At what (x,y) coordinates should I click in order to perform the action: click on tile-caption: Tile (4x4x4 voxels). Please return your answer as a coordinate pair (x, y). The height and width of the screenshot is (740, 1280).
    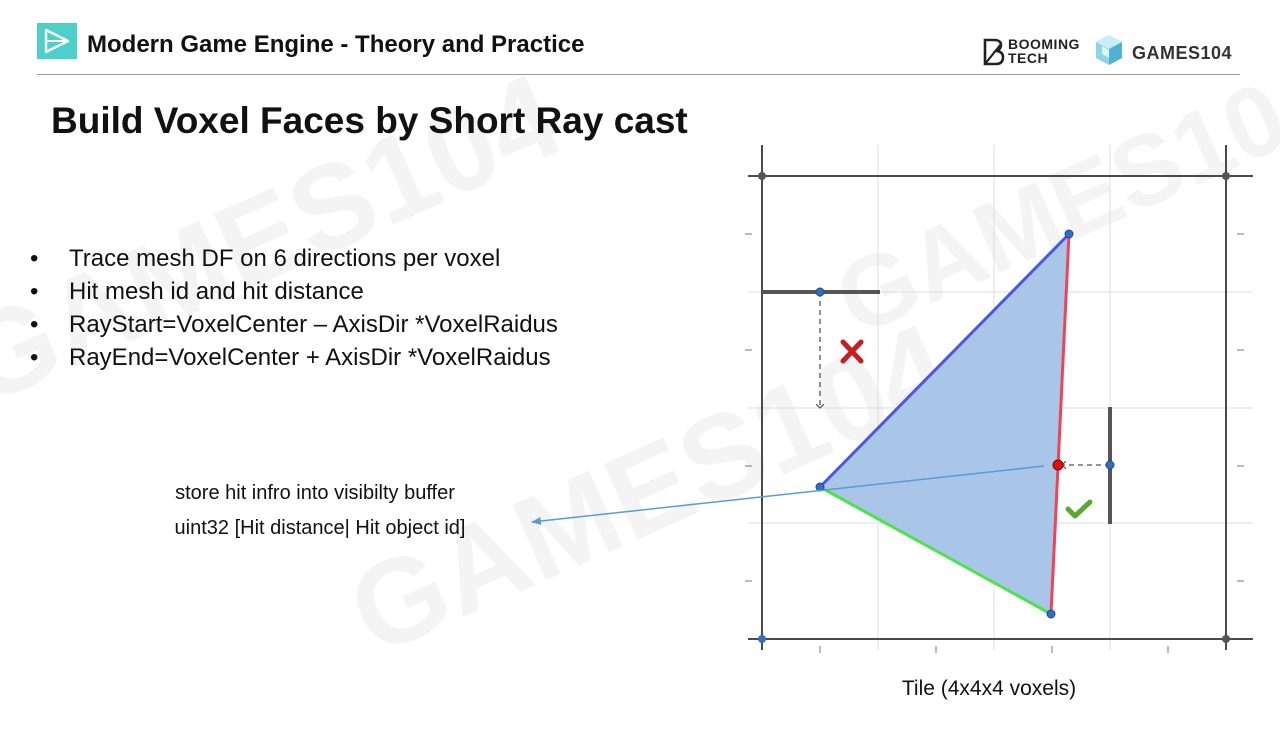
    Looking at the image, I should click on (989, 688).